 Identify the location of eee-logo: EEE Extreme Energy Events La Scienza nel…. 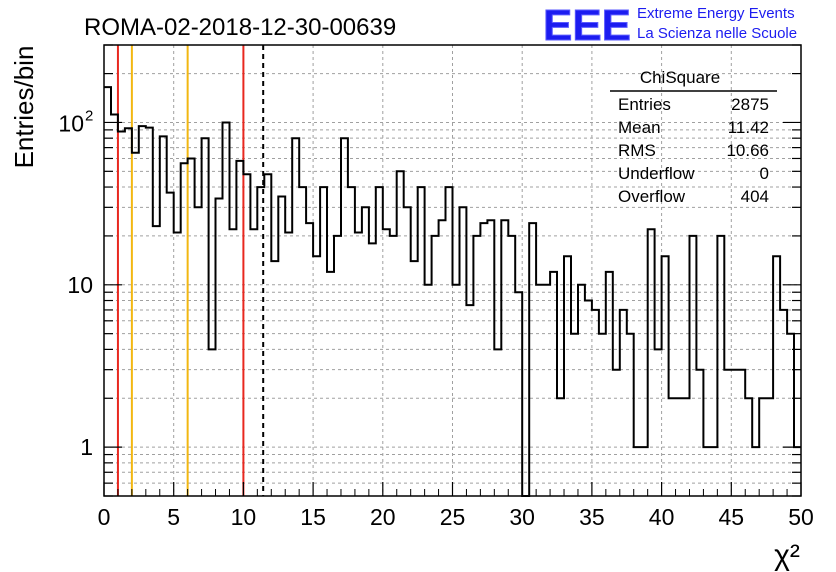
(670, 26).